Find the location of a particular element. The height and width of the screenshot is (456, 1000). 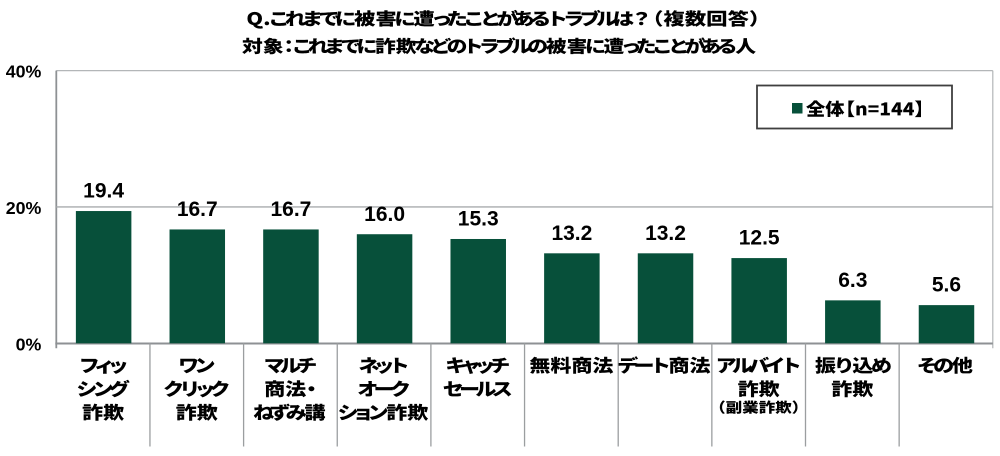

svg-text: 12.5 is located at coordinates (759, 238).